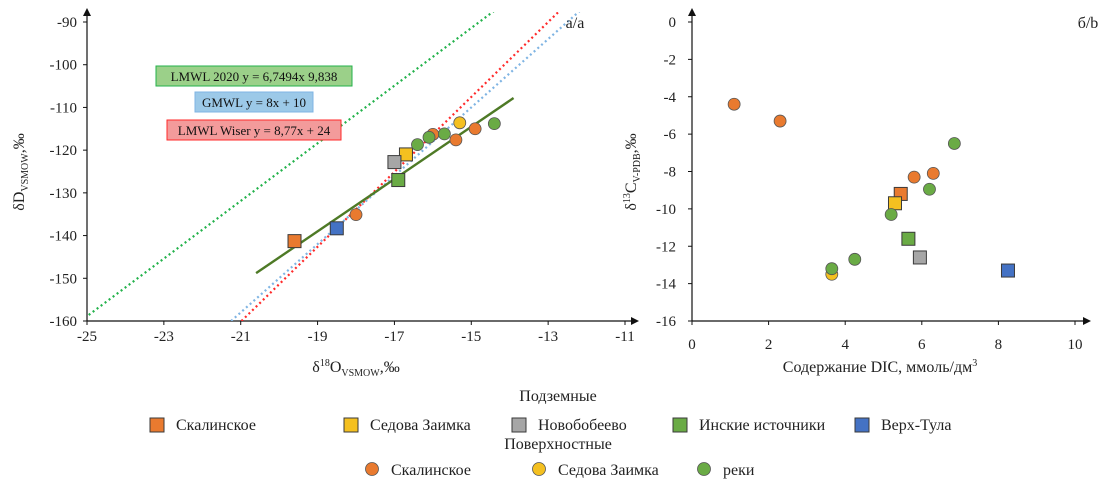  What do you see at coordinates (63, 108) in the screenshot?
I see `y-tick-label-a: -110` at bounding box center [63, 108].